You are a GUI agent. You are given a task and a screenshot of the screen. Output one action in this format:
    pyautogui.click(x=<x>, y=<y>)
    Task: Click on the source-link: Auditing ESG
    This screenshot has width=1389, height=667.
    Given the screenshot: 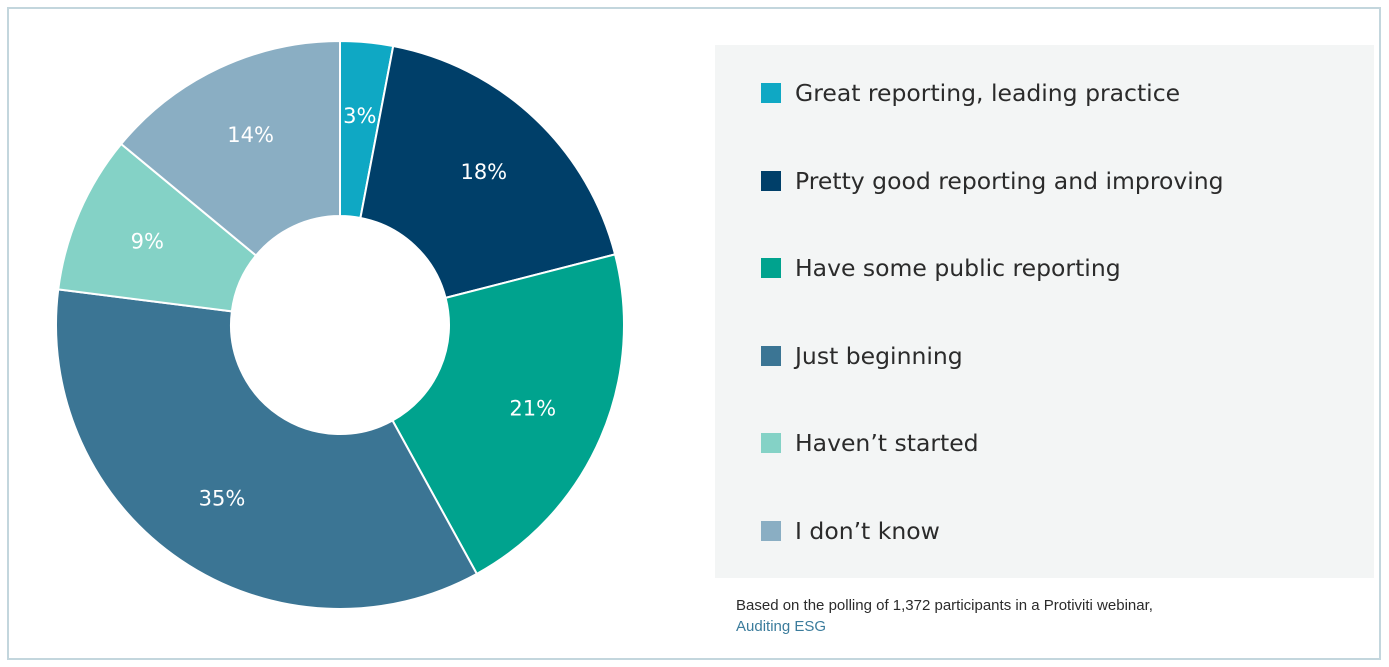 What is the action you would take?
    pyautogui.click(x=781, y=626)
    